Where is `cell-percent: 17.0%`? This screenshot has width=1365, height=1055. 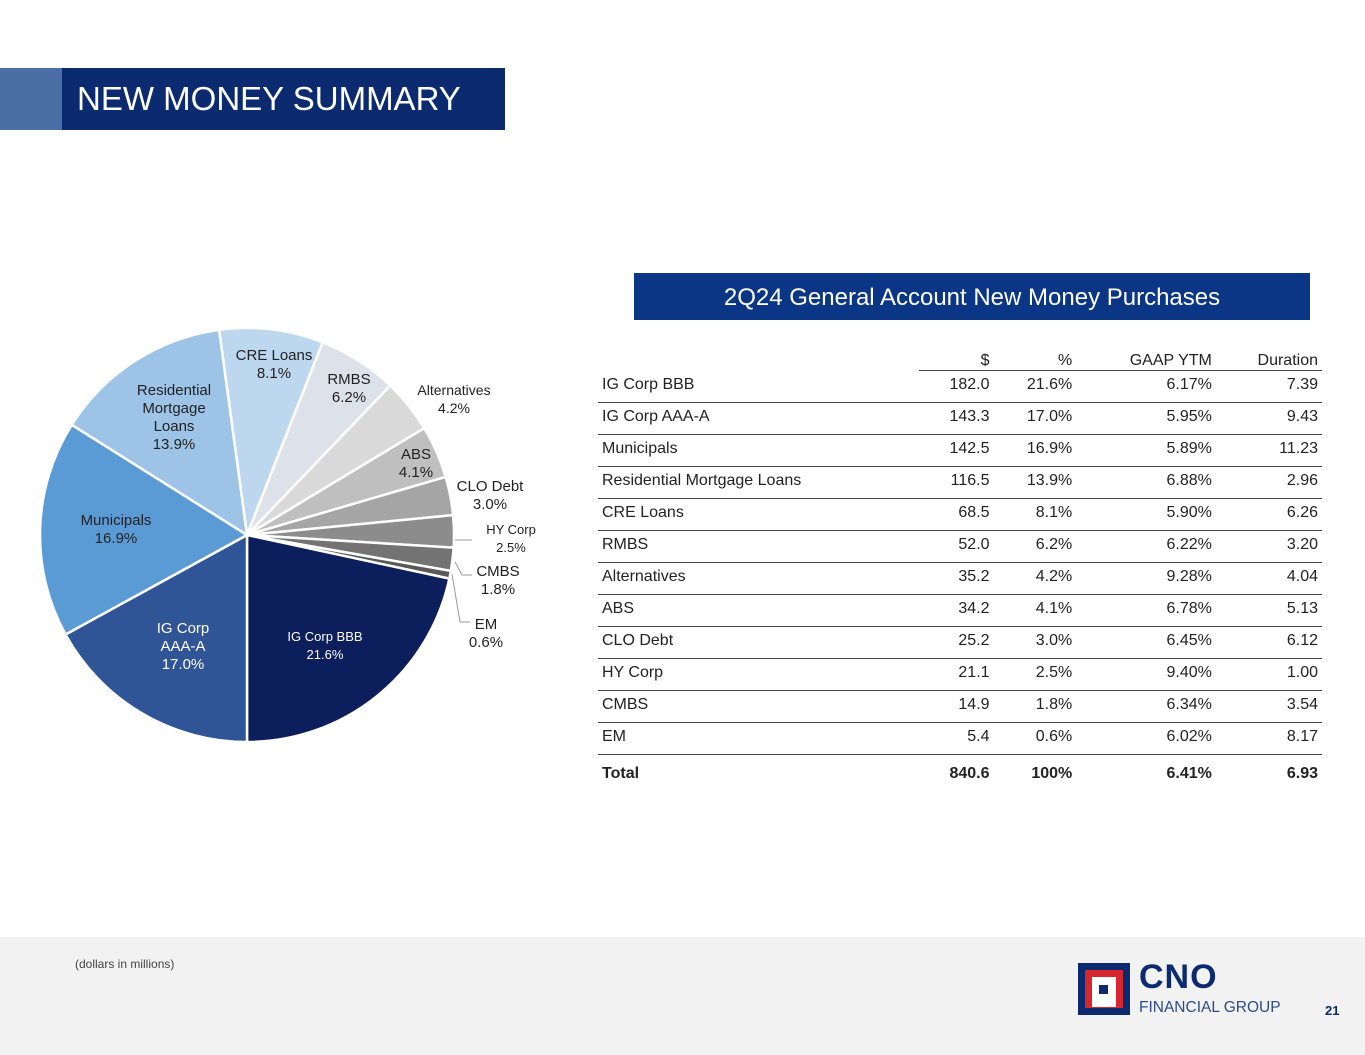
cell-percent: 17.0% is located at coordinates (1035, 418).